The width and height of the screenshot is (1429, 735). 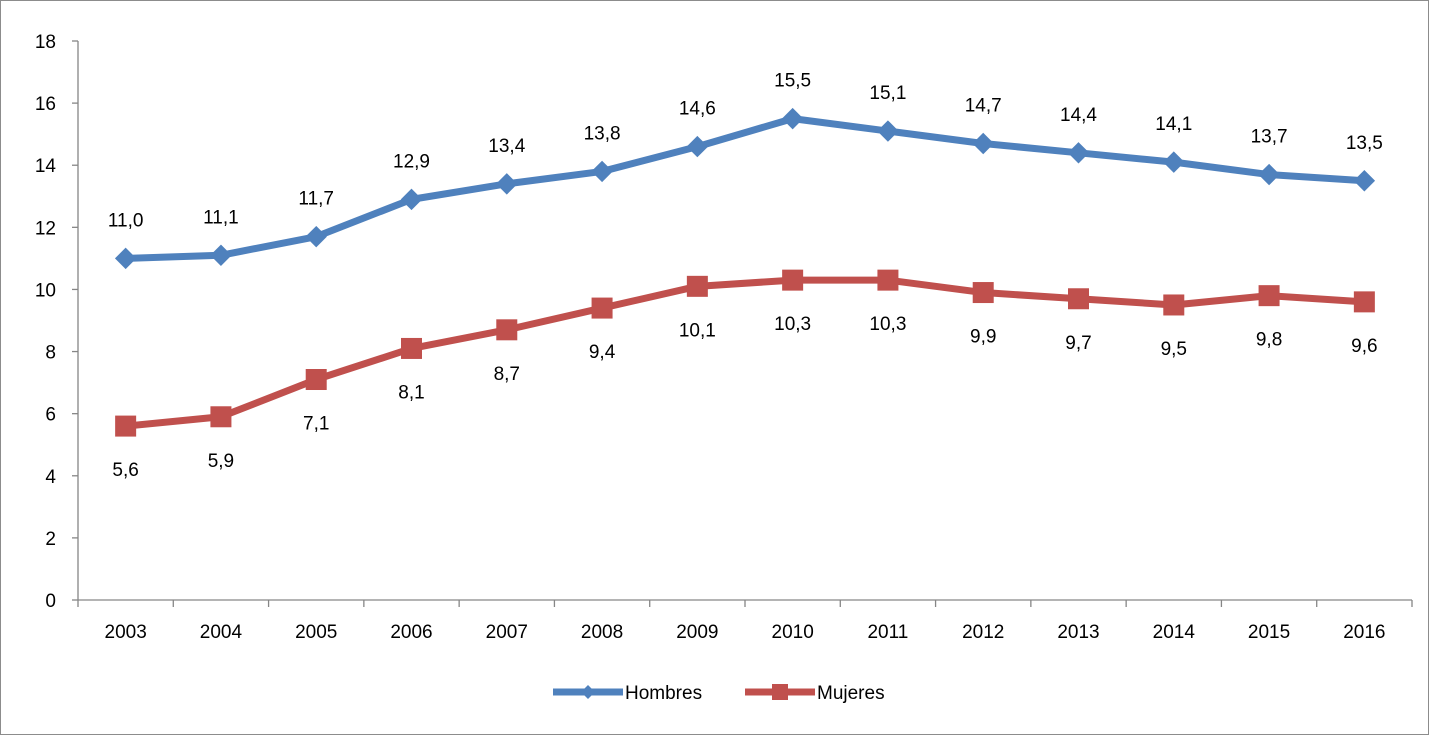 What do you see at coordinates (50, 601) in the screenshot?
I see `y-tick-label: 0` at bounding box center [50, 601].